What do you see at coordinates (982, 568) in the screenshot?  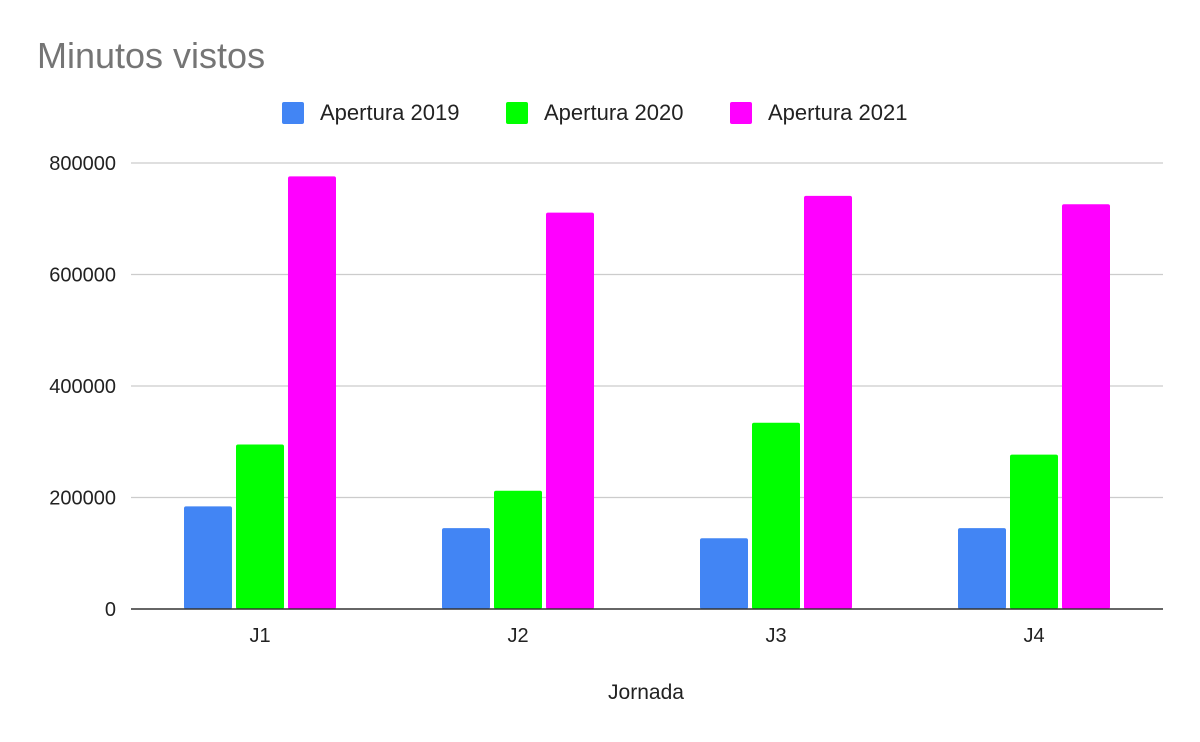 I see `bar-apertura-2019-j4` at bounding box center [982, 568].